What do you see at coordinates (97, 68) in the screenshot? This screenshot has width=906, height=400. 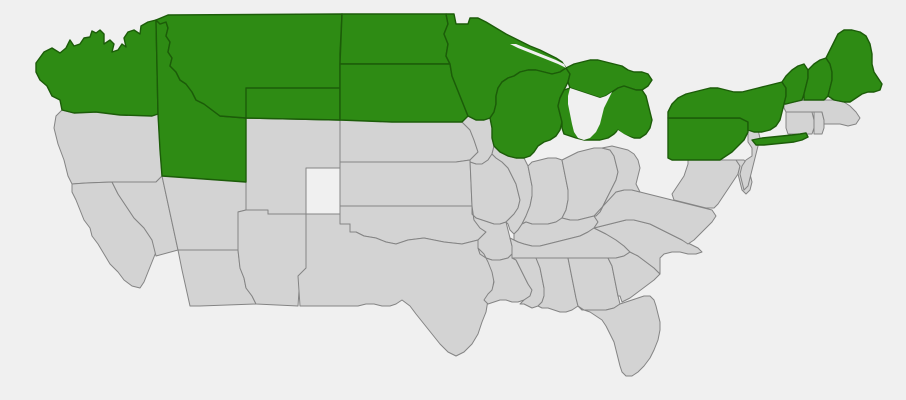 I see `state-WA: Washington` at bounding box center [97, 68].